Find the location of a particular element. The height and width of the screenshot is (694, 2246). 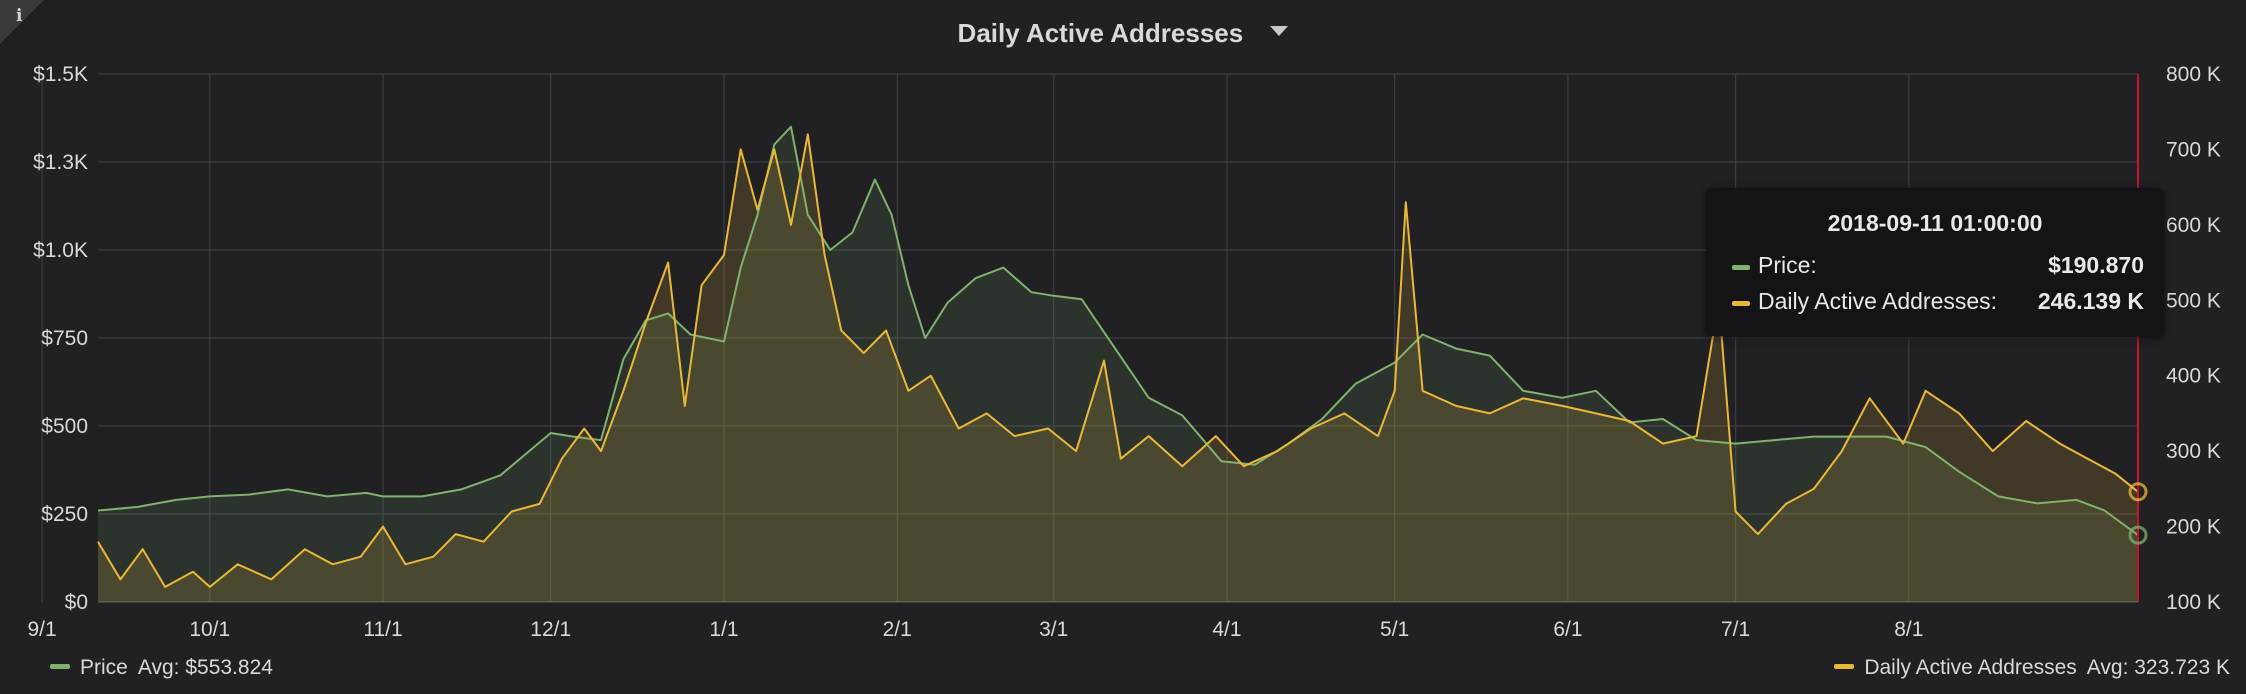

x-tick-label: 5/1 is located at coordinates (1394, 629).